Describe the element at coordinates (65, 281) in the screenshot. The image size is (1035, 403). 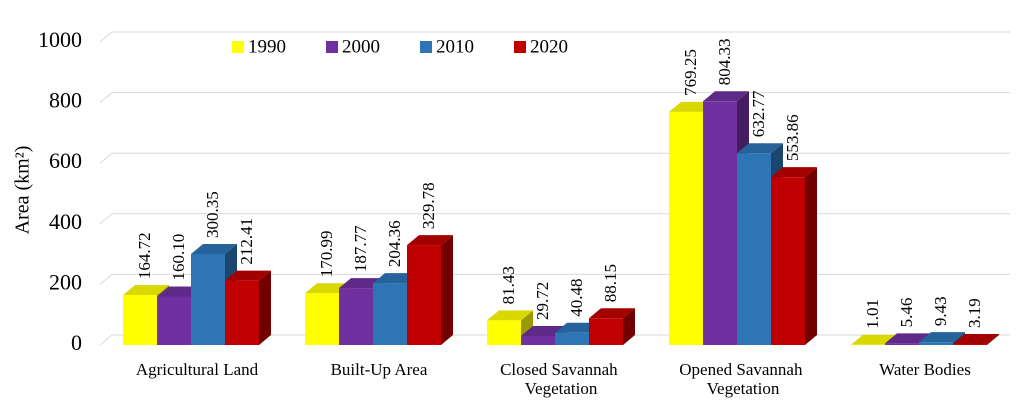
I see `y-tick-label: 200` at that location.